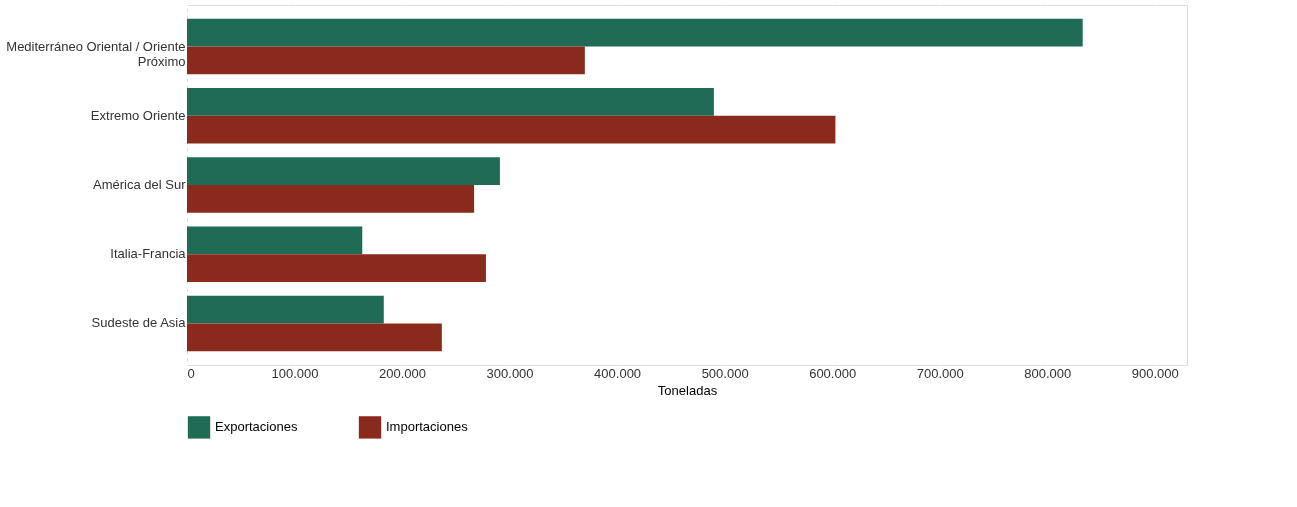 The width and height of the screenshot is (1297, 507). I want to click on x-tick-label: 800.000, so click(1048, 373).